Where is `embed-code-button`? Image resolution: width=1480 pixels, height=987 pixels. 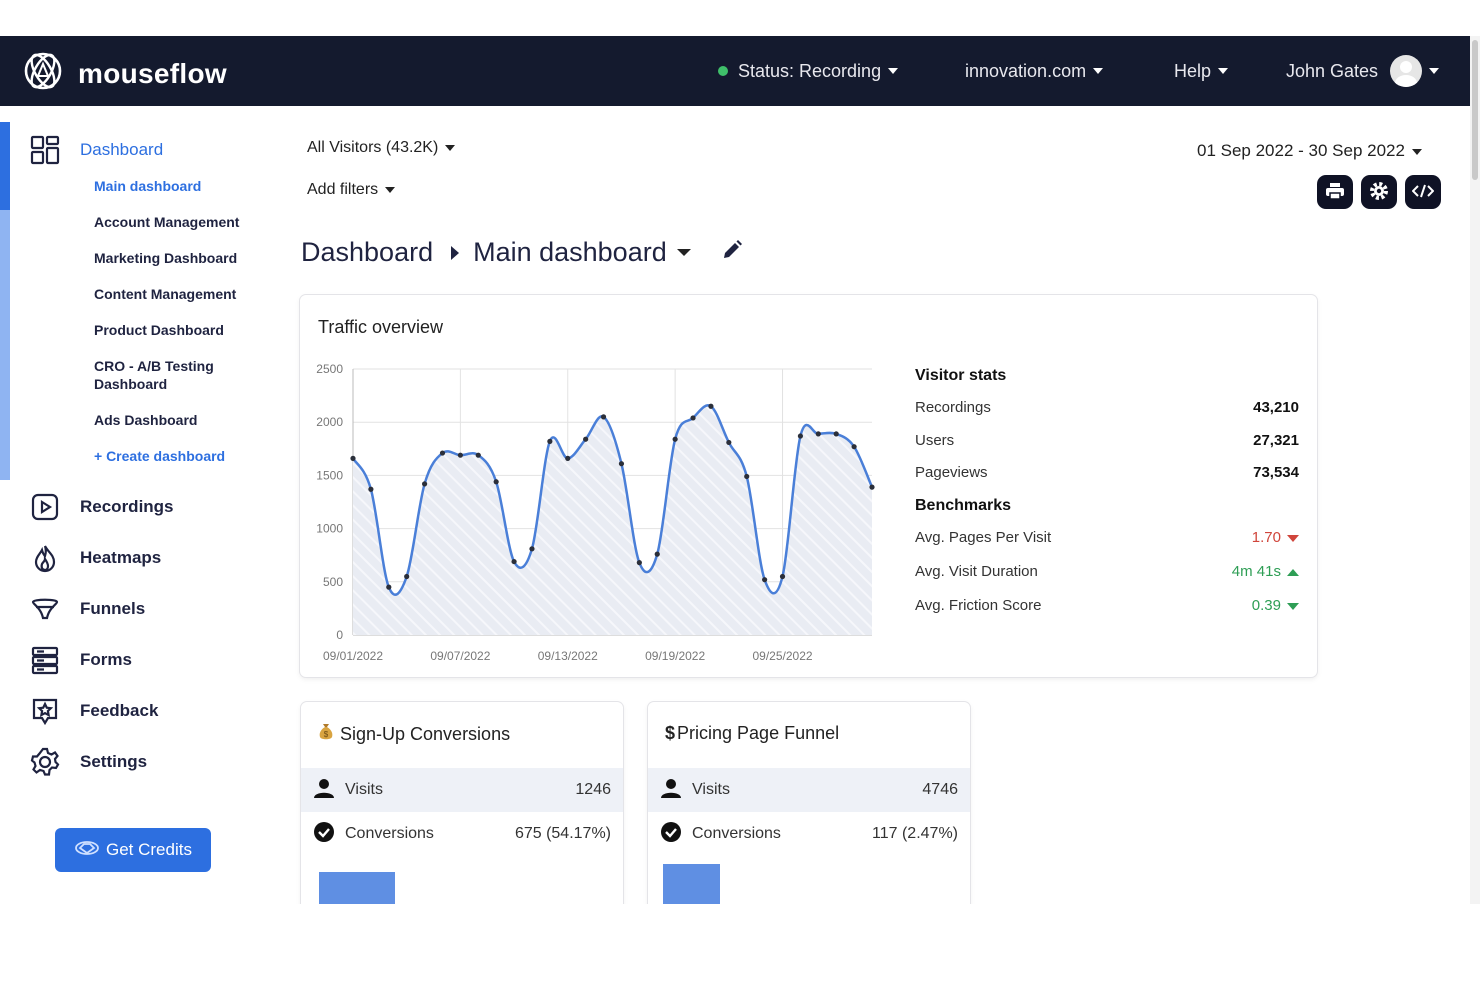
embed-code-button is located at coordinates (1423, 192).